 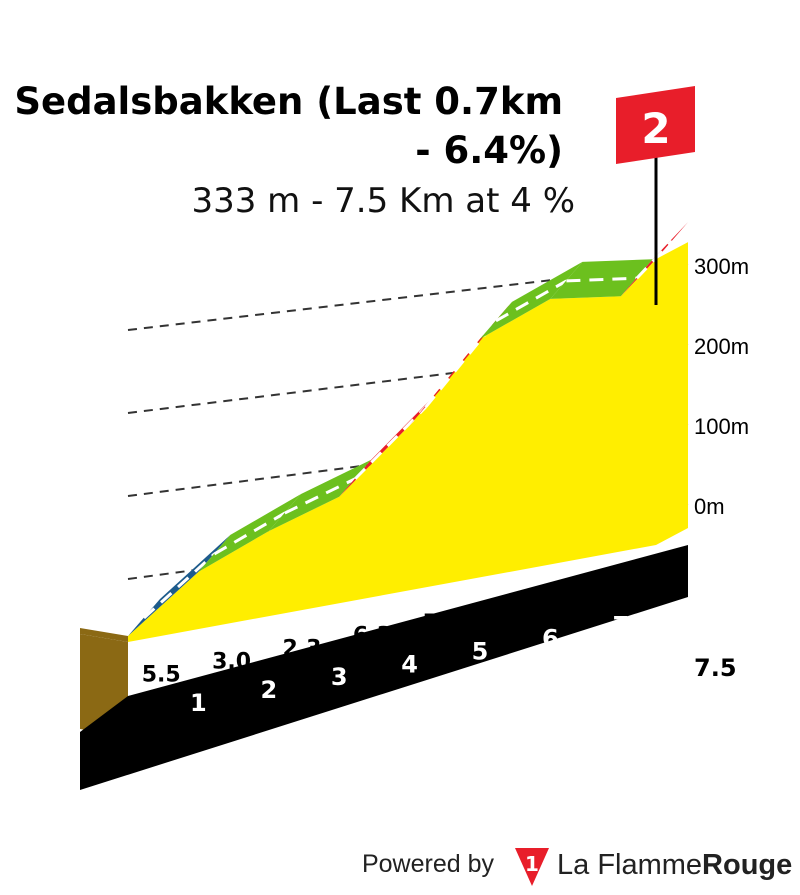 What do you see at coordinates (629, 865) in the screenshot?
I see `brand-name-light: La Flamme` at bounding box center [629, 865].